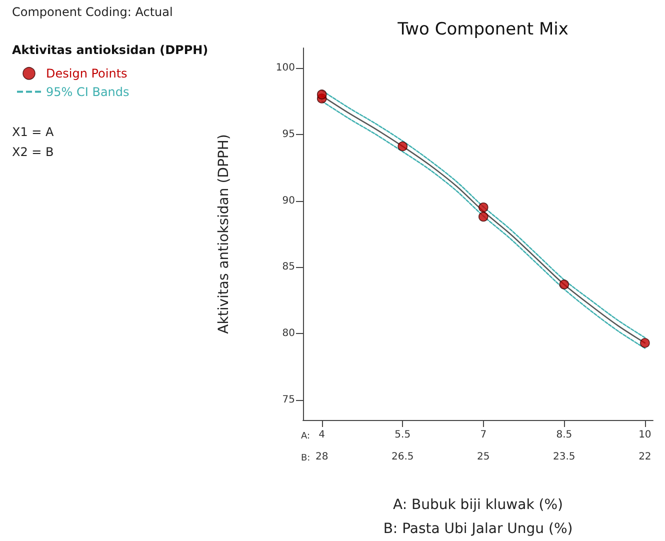 This screenshot has width=665, height=541. What do you see at coordinates (478, 529) in the screenshot?
I see `x2-axis-title: B: Pasta Ubi Jalar Ungu (%)` at bounding box center [478, 529].